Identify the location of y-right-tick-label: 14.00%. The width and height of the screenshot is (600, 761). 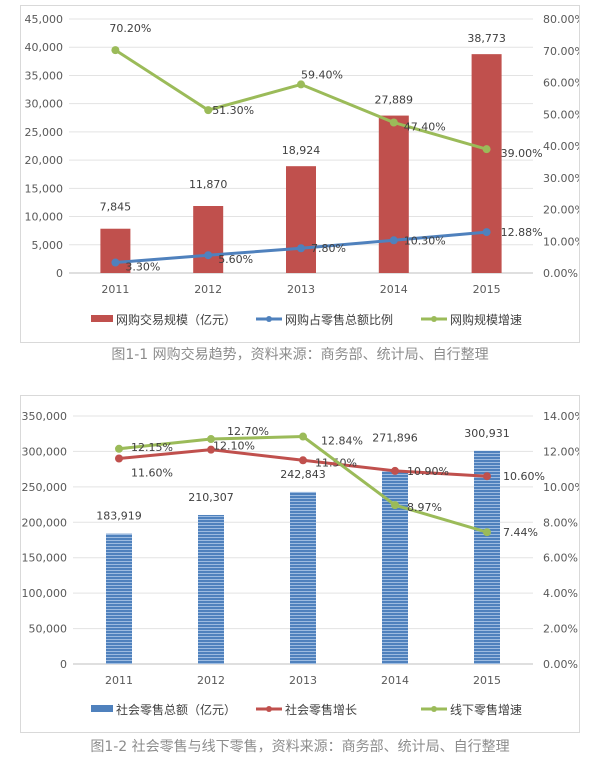
(561, 416).